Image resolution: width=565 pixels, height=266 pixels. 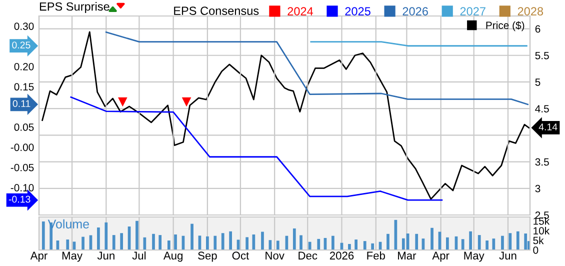 I want to click on y-tick-label: 0.15, so click(x=24, y=87).